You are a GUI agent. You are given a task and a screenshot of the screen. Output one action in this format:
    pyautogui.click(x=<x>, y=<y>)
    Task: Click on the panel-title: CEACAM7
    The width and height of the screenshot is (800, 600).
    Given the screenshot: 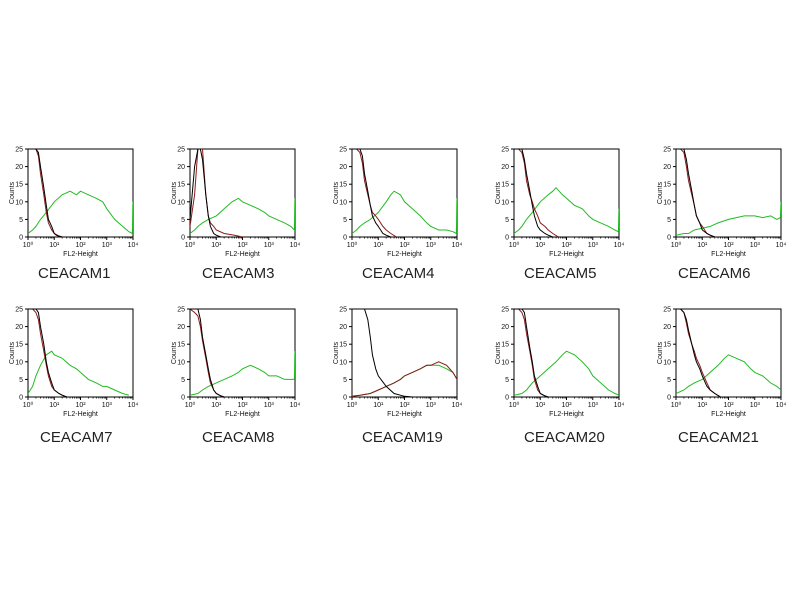 What is the action you would take?
    pyautogui.click(x=76, y=437)
    